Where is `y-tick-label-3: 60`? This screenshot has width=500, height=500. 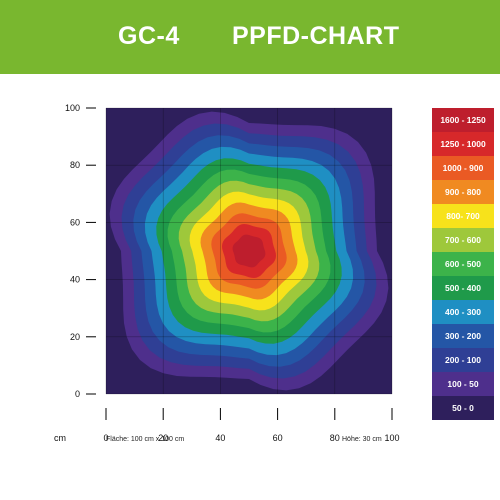
y-tick-label-3: 60 is located at coordinates (75, 222).